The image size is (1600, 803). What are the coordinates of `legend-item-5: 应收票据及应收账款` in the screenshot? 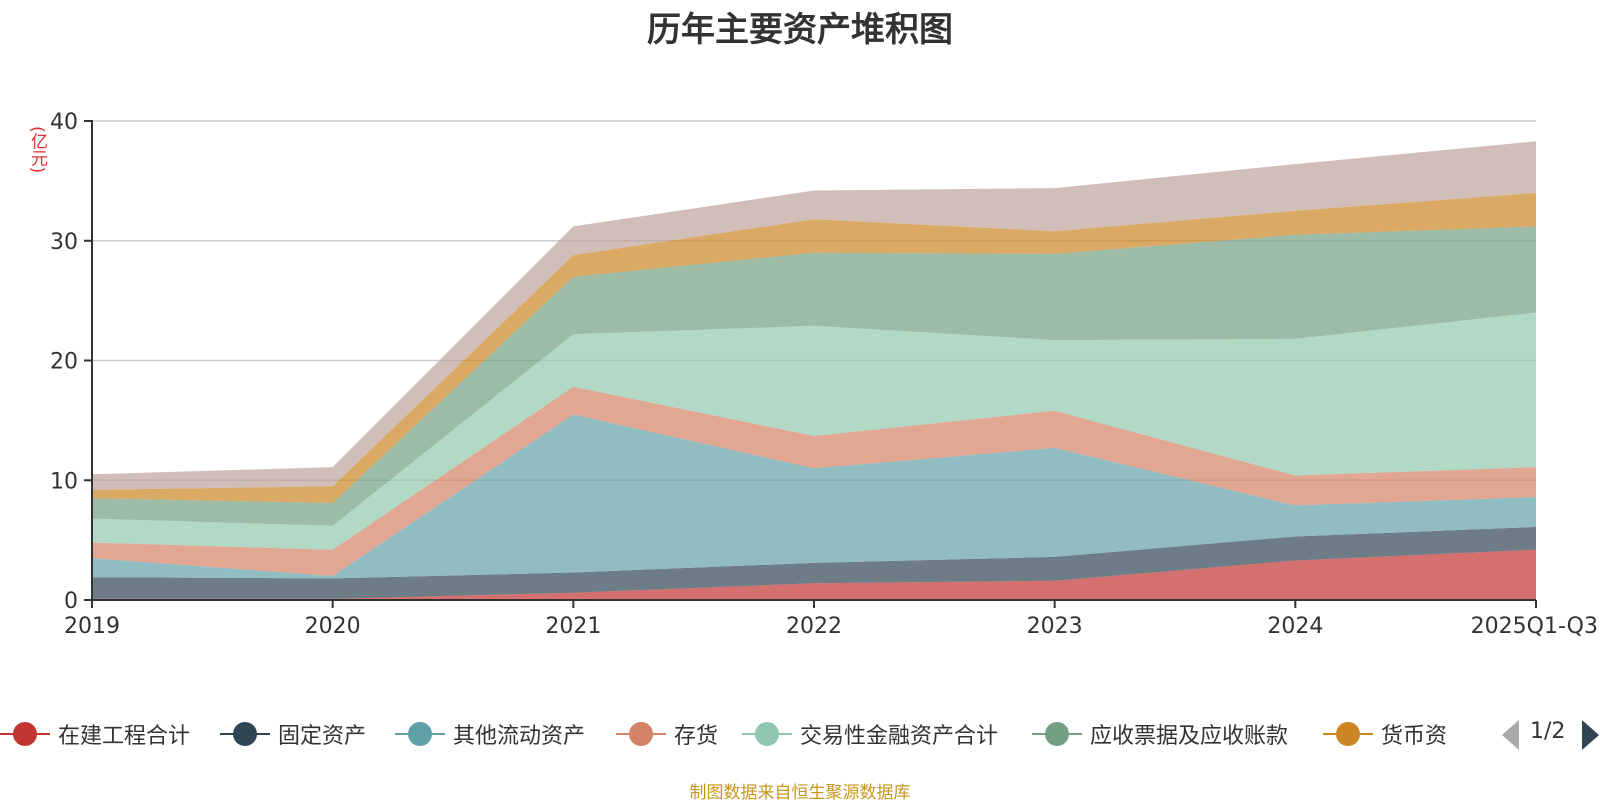 It's located at (1160, 734).